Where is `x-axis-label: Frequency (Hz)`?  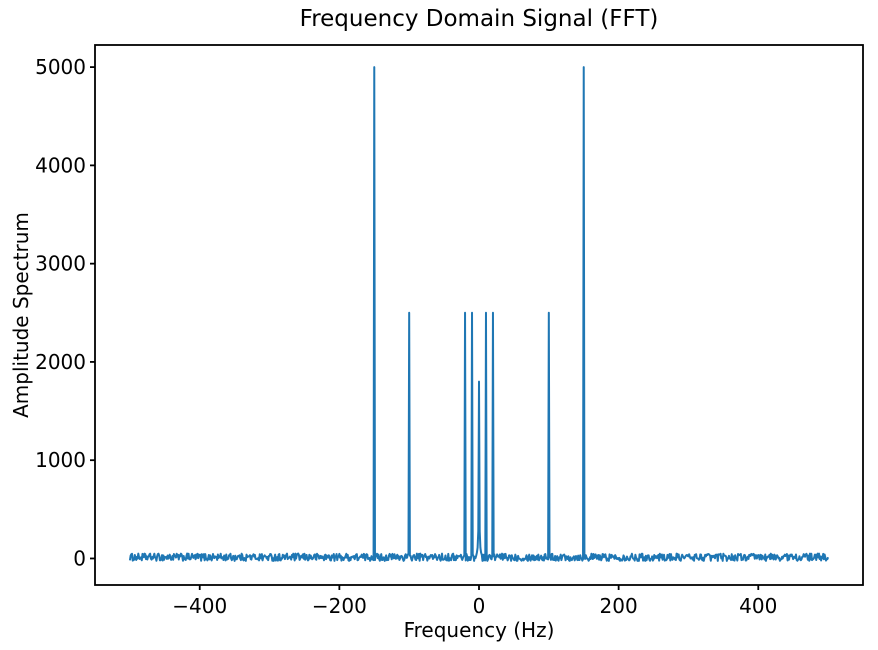
x-axis-label: Frequency (Hz) is located at coordinates (479, 630).